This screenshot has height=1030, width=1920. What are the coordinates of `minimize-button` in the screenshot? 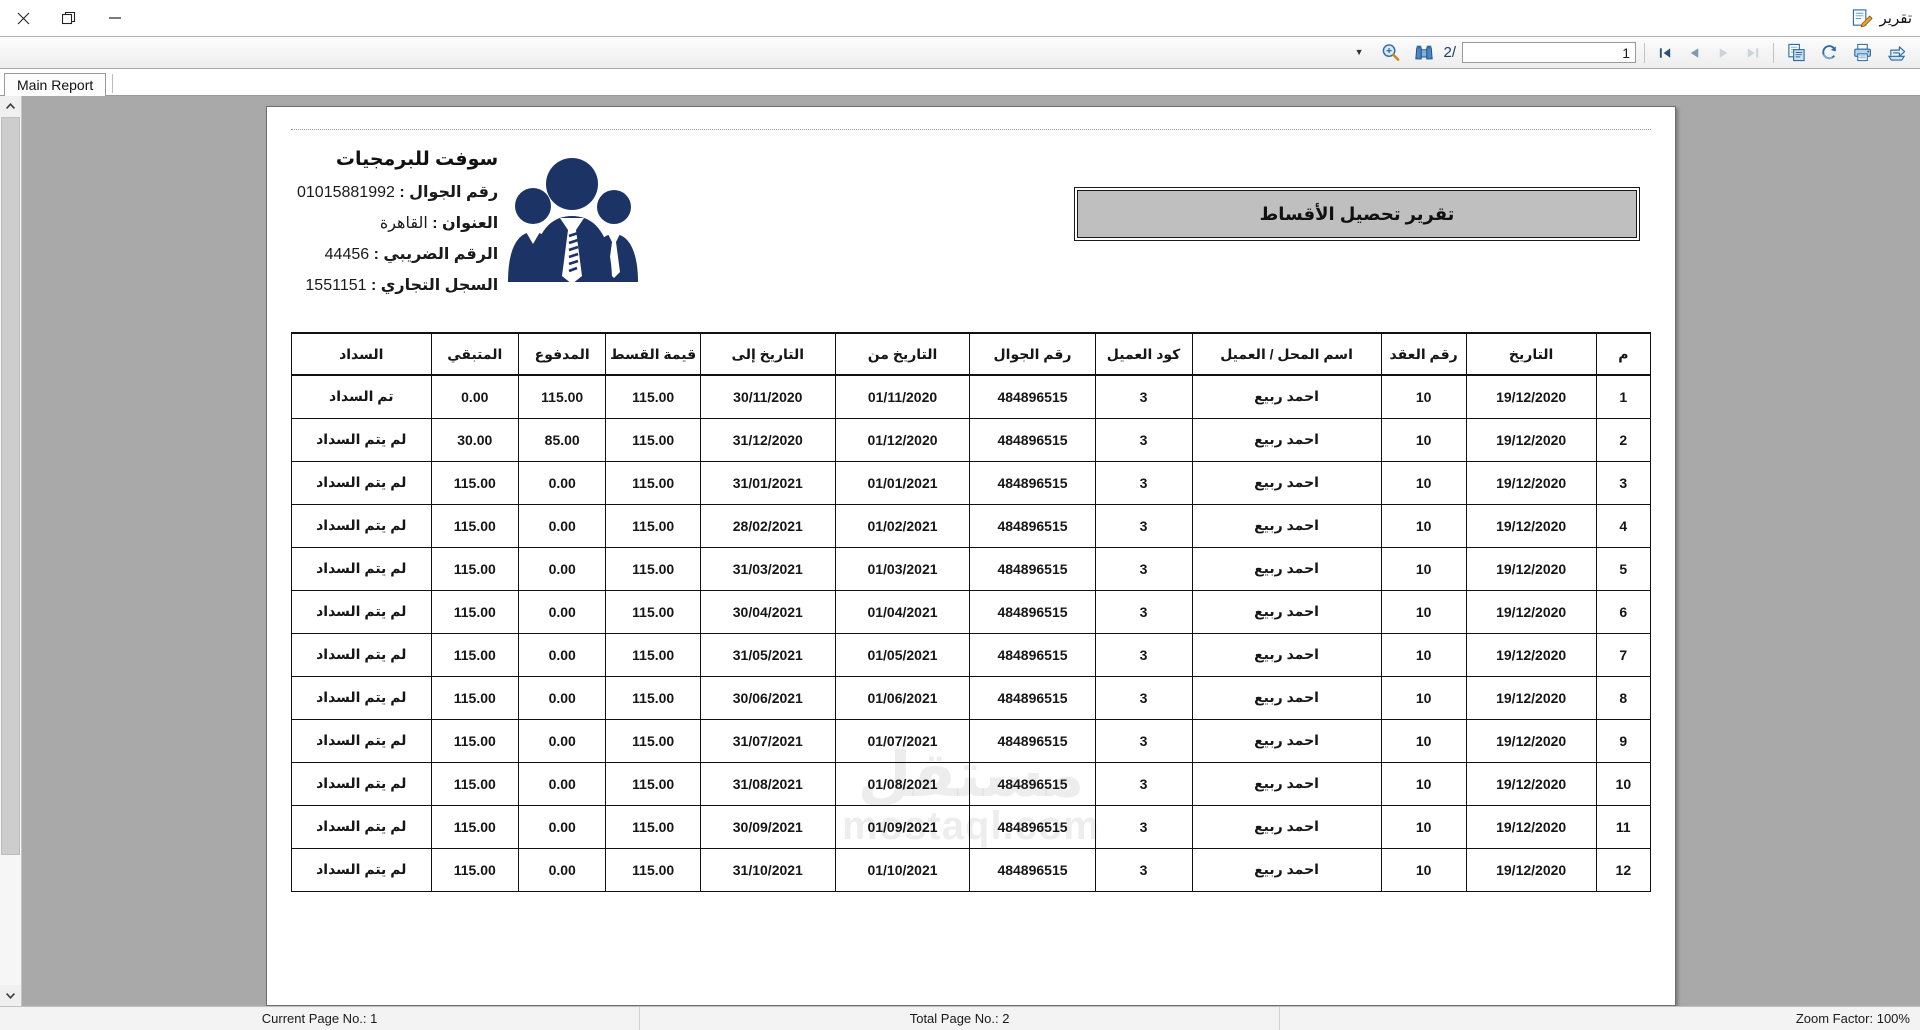 It's located at (115, 18).